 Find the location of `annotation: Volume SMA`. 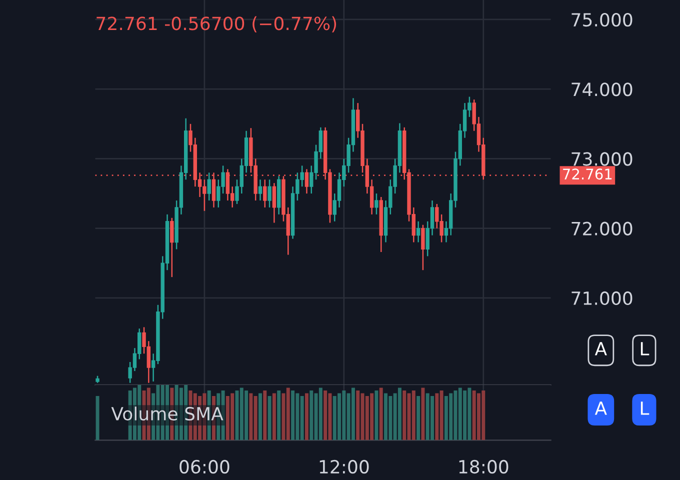

annotation: Volume SMA is located at coordinates (167, 413).